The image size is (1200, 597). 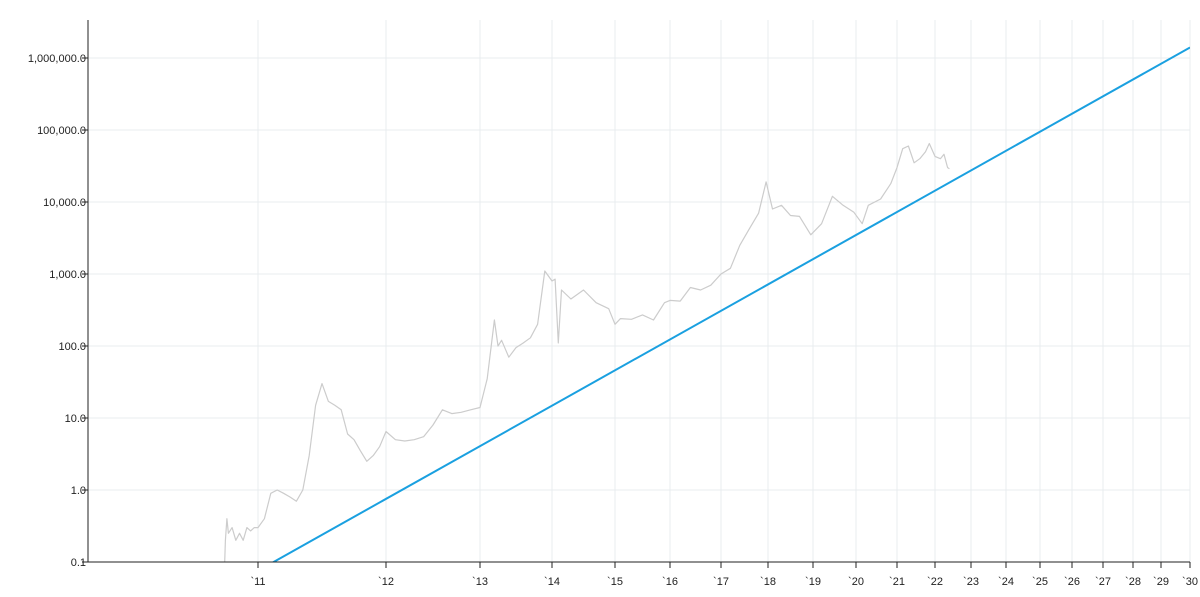 What do you see at coordinates (721, 582) in the screenshot?
I see `x-tick-label: `17` at bounding box center [721, 582].